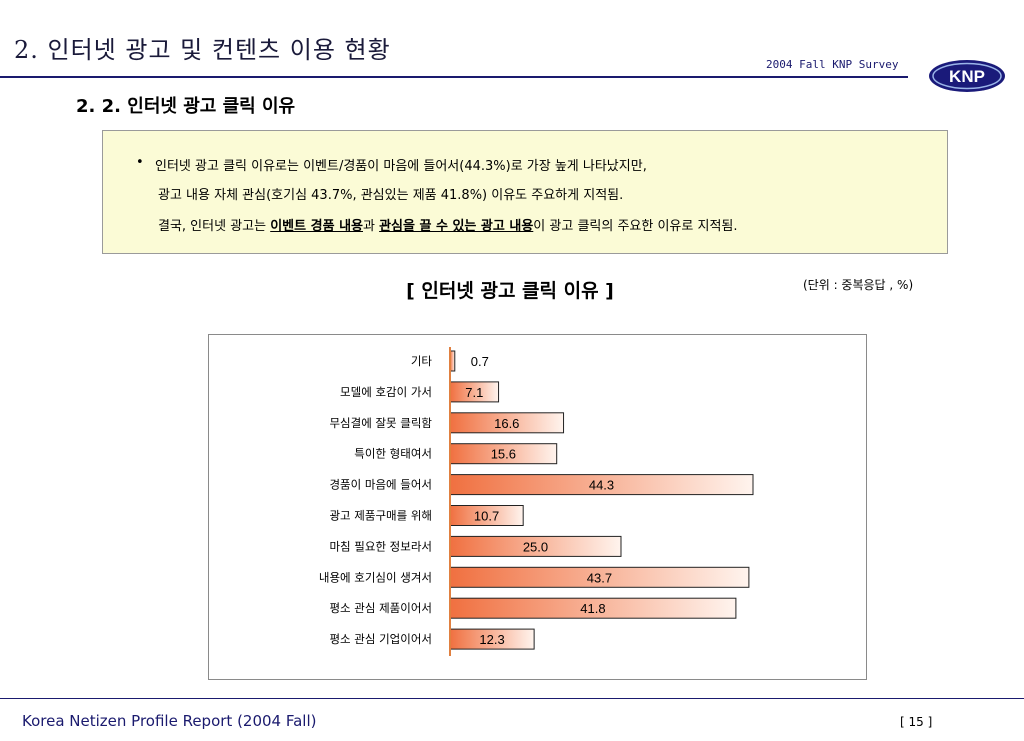 The width and height of the screenshot is (1024, 741). Describe the element at coordinates (380, 546) in the screenshot. I see `category-label: 마침 필요한 정보라서` at that location.